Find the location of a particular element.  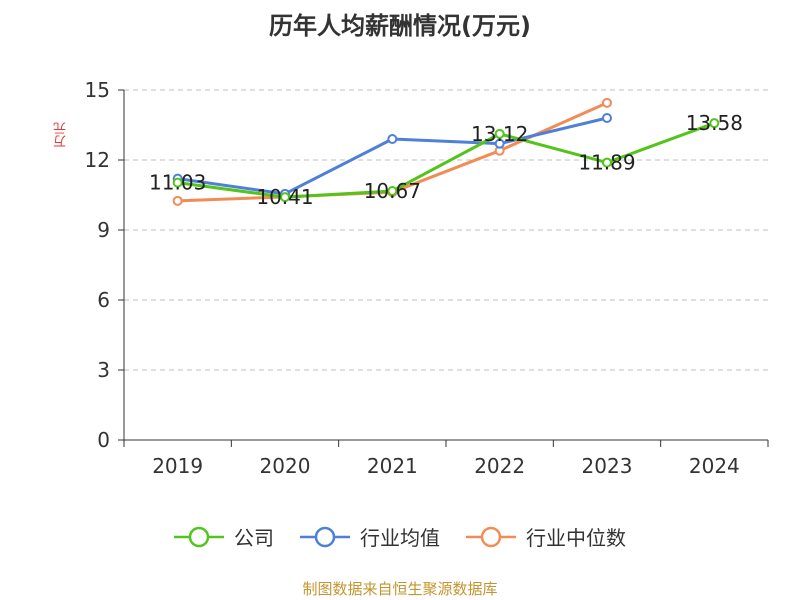

data-label: 13.58 is located at coordinates (714, 123).